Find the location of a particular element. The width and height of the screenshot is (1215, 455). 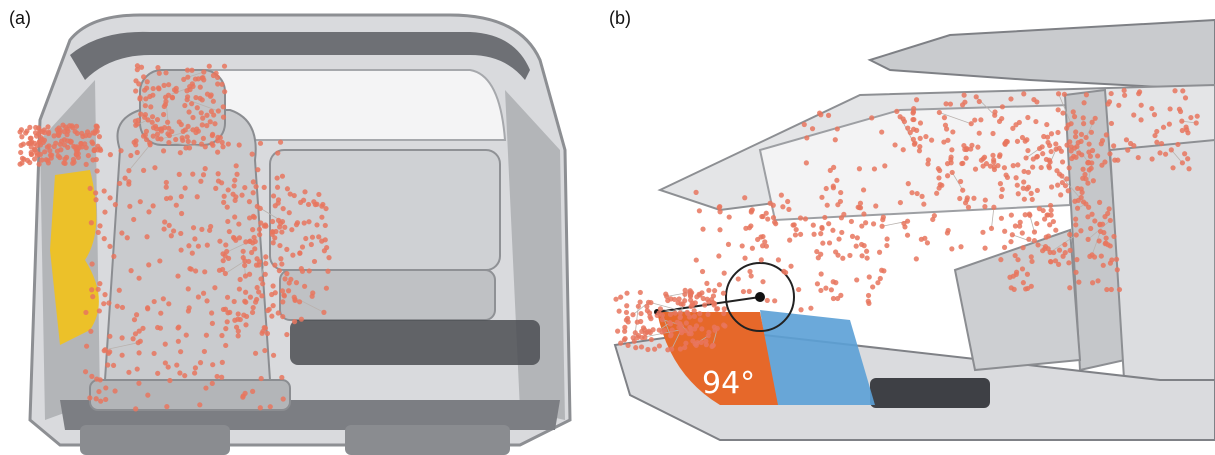

panel-a-label: (a) is located at coordinates (20, 18).